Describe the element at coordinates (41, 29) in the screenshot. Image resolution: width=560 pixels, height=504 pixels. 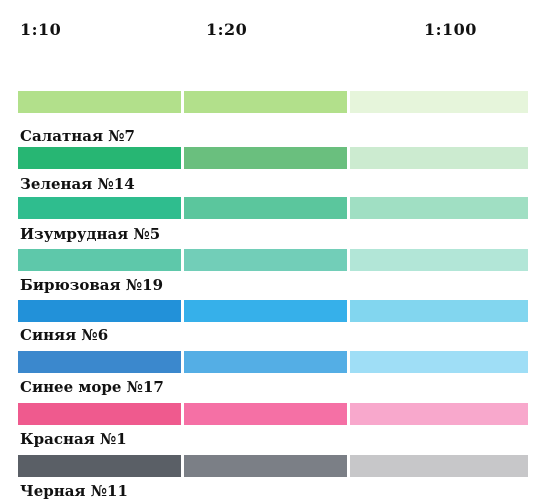
I see `column-header-1-10: 1:10` at that location.